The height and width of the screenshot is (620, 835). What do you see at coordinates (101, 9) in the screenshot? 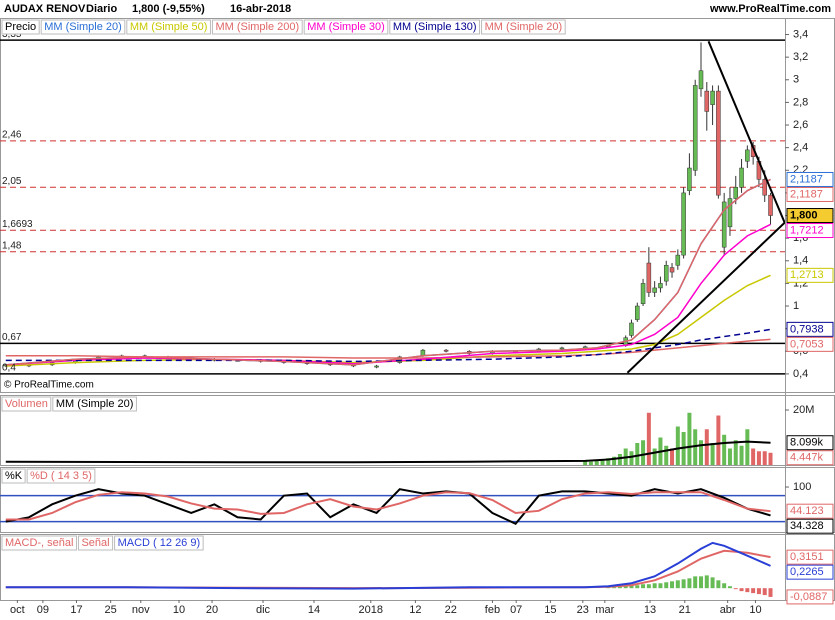
I see `period: Diario` at bounding box center [101, 9].